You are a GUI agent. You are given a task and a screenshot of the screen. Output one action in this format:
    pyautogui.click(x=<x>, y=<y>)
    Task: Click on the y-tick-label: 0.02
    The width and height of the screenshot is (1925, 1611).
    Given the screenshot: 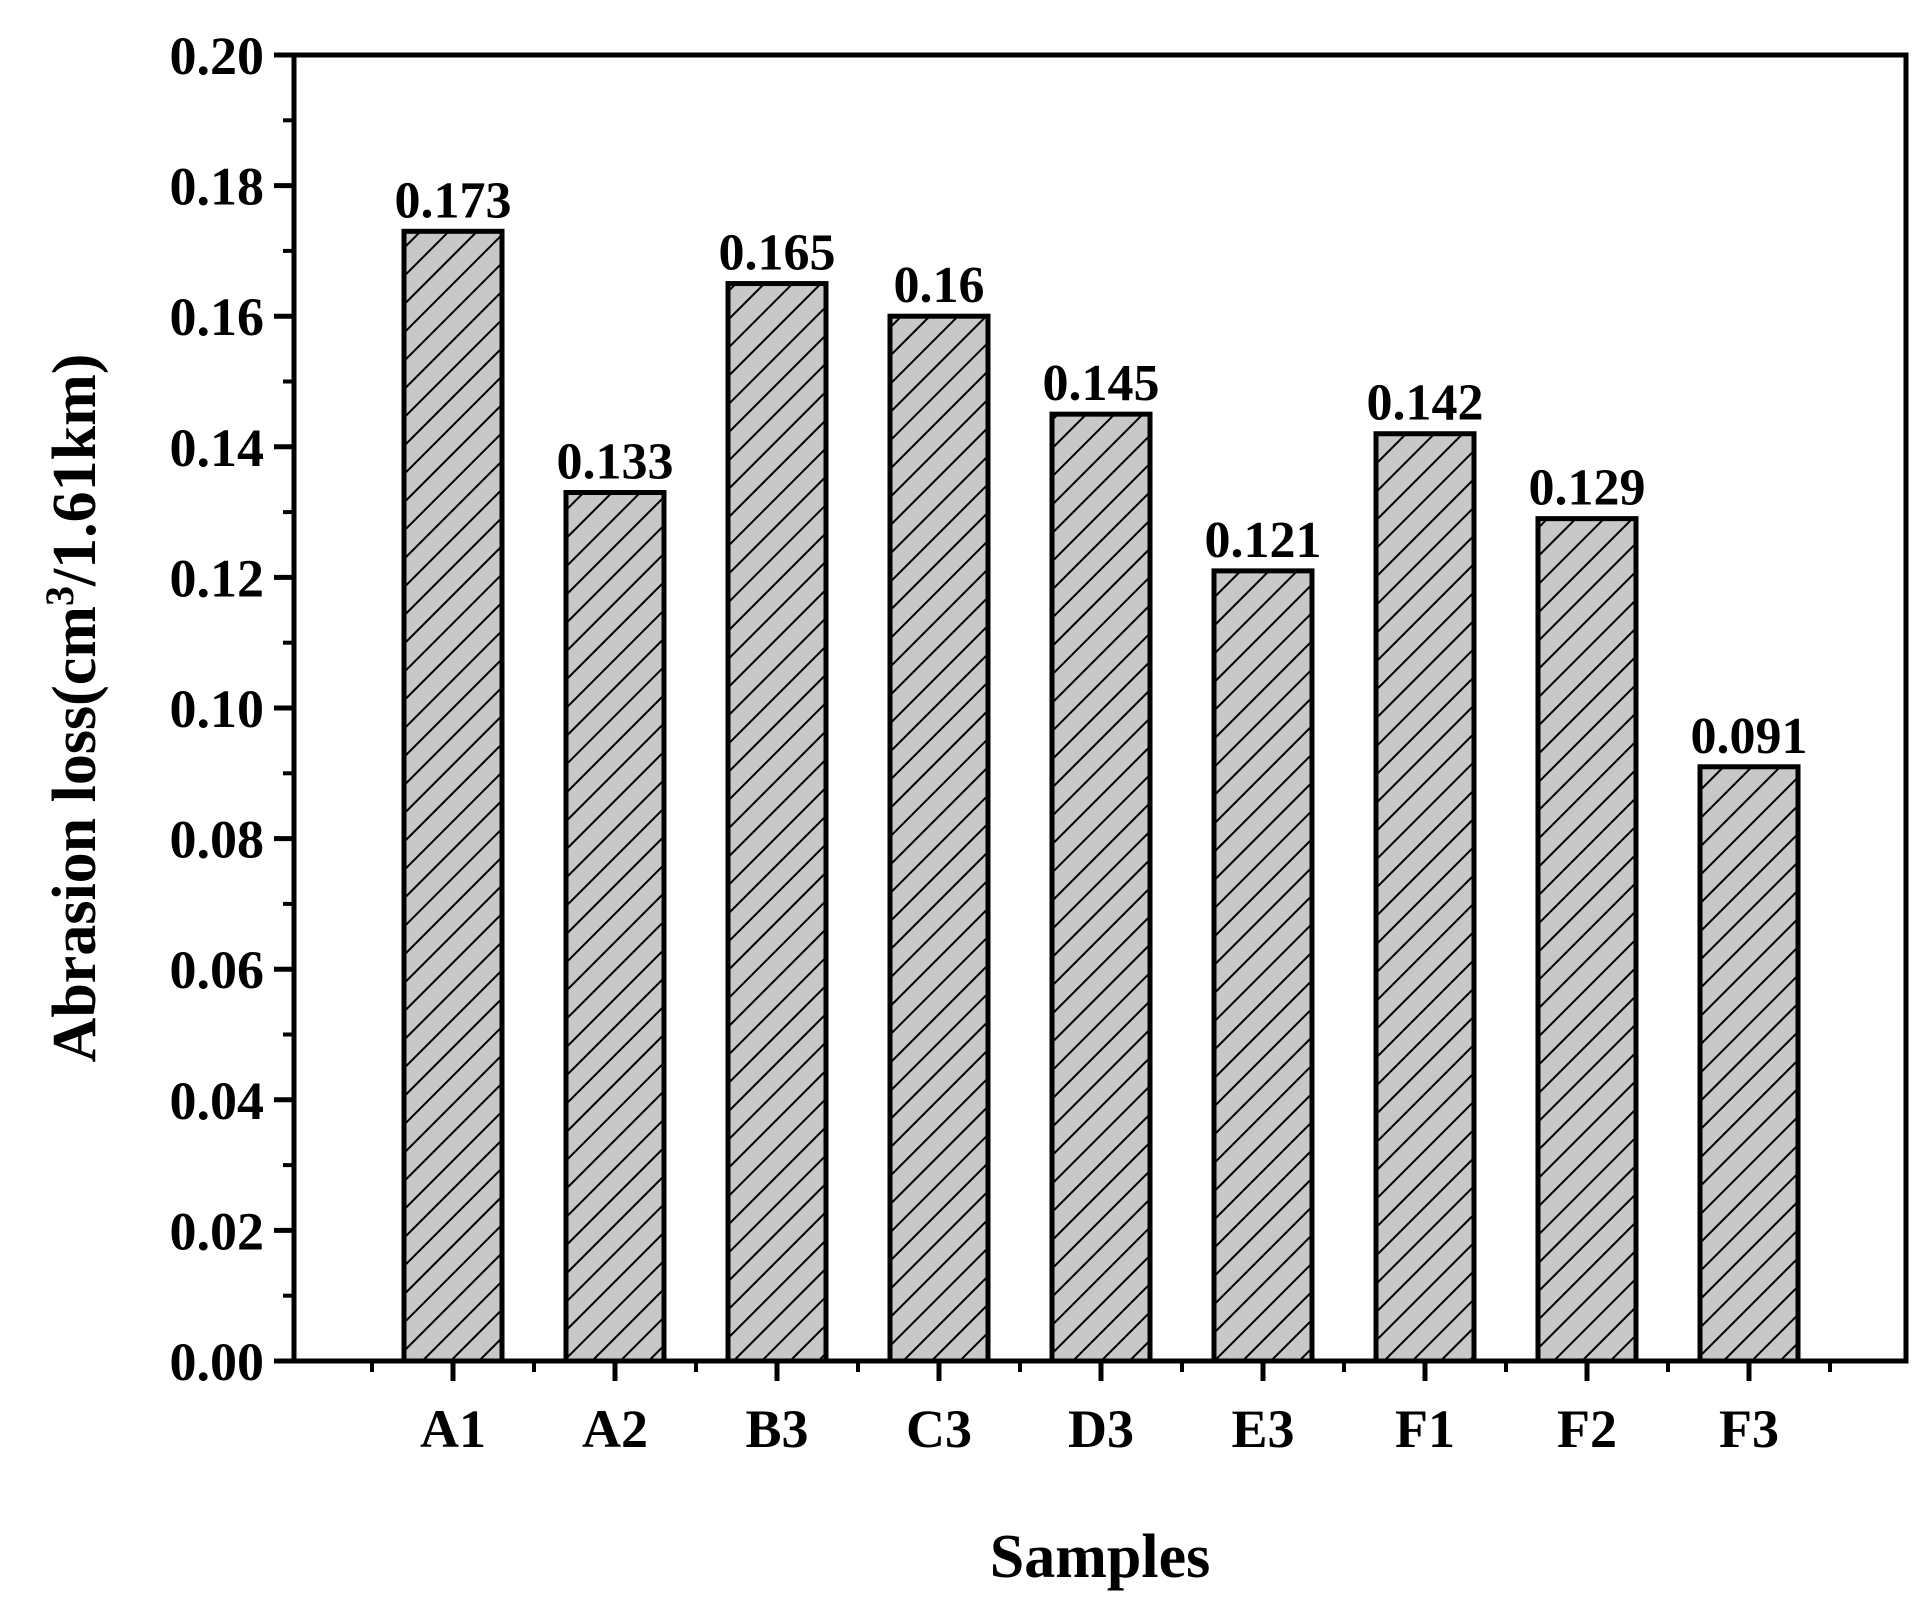 What is the action you would take?
    pyautogui.click(x=217, y=1231)
    